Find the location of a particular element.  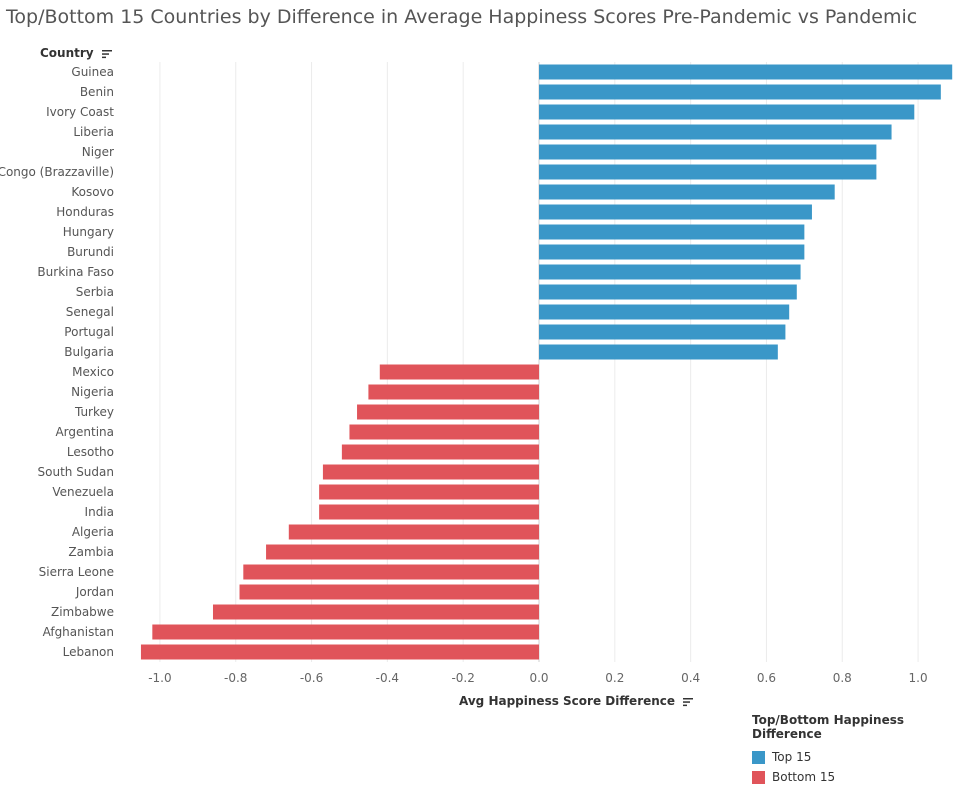

y-tick-label: Algeria is located at coordinates (93, 532).